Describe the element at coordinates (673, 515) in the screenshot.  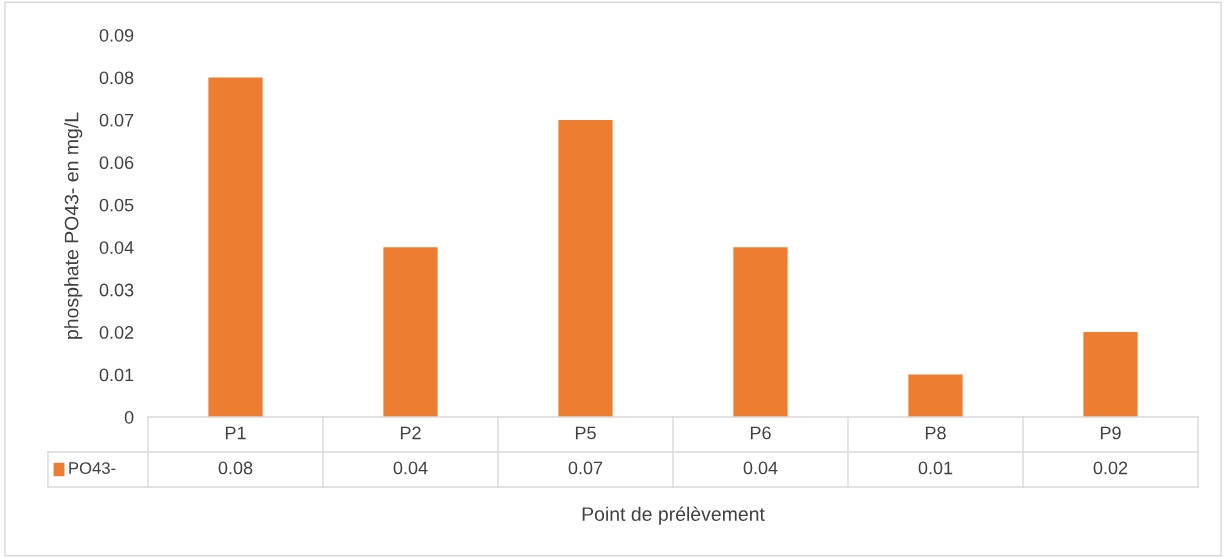
I see `x-axis-title: Point de prélèvement` at that location.